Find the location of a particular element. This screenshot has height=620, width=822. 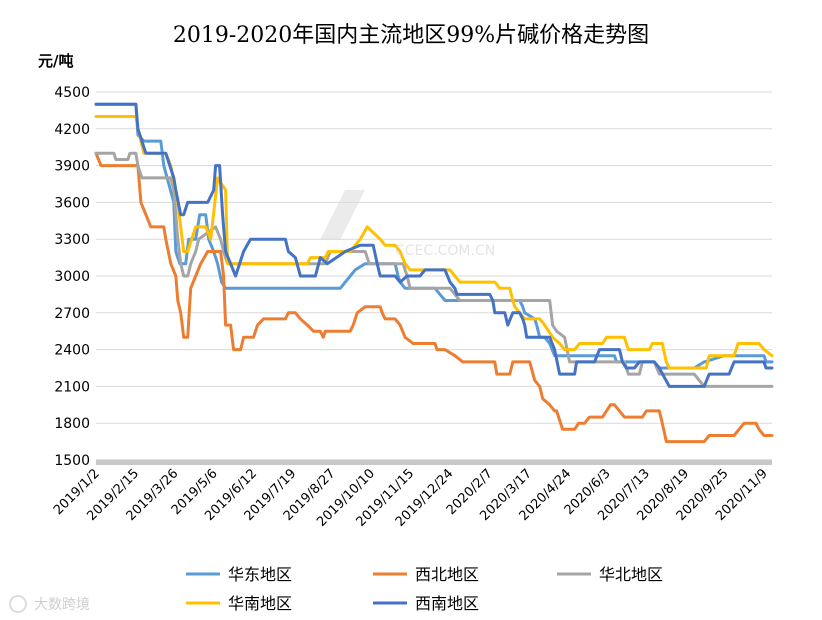

legend-label-0: 华东地区 is located at coordinates (260, 574).